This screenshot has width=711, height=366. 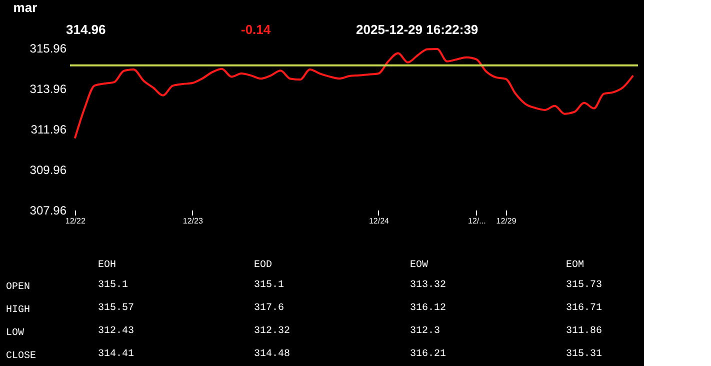 I want to click on text: 312.43, so click(x=116, y=331).